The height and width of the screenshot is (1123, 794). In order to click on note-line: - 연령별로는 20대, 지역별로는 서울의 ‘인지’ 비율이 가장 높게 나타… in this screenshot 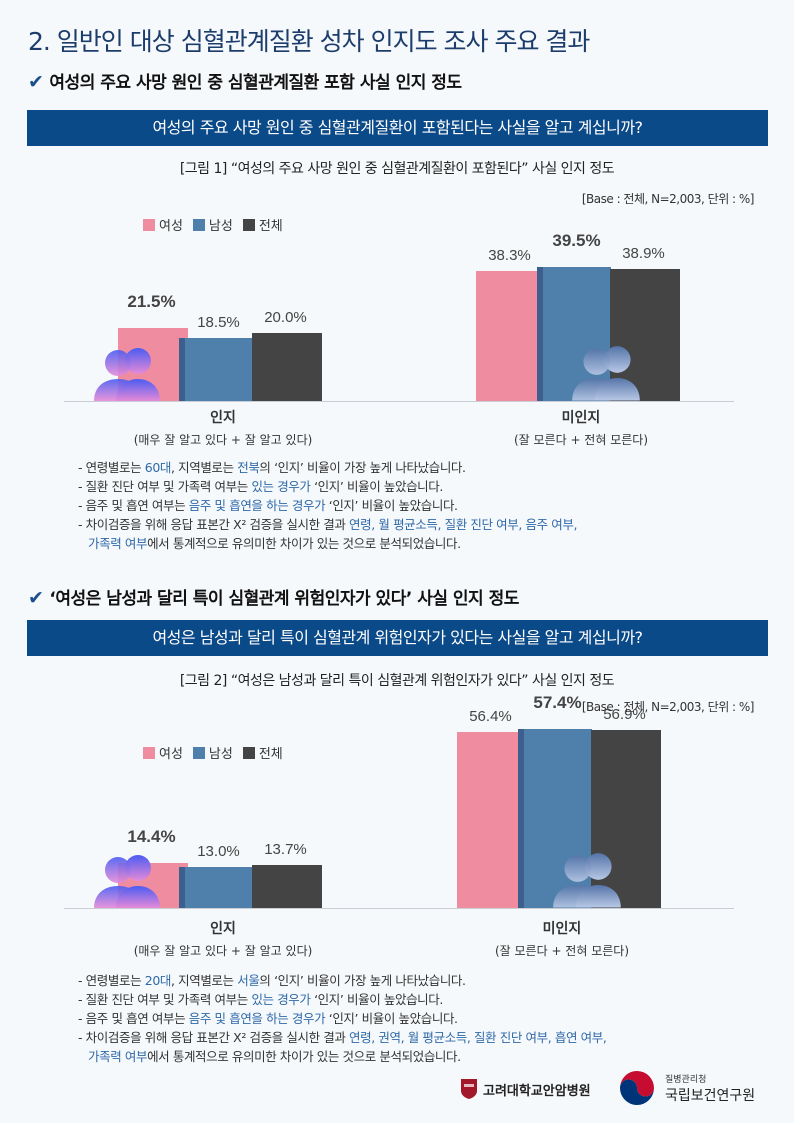, I will do `click(342, 980)`.